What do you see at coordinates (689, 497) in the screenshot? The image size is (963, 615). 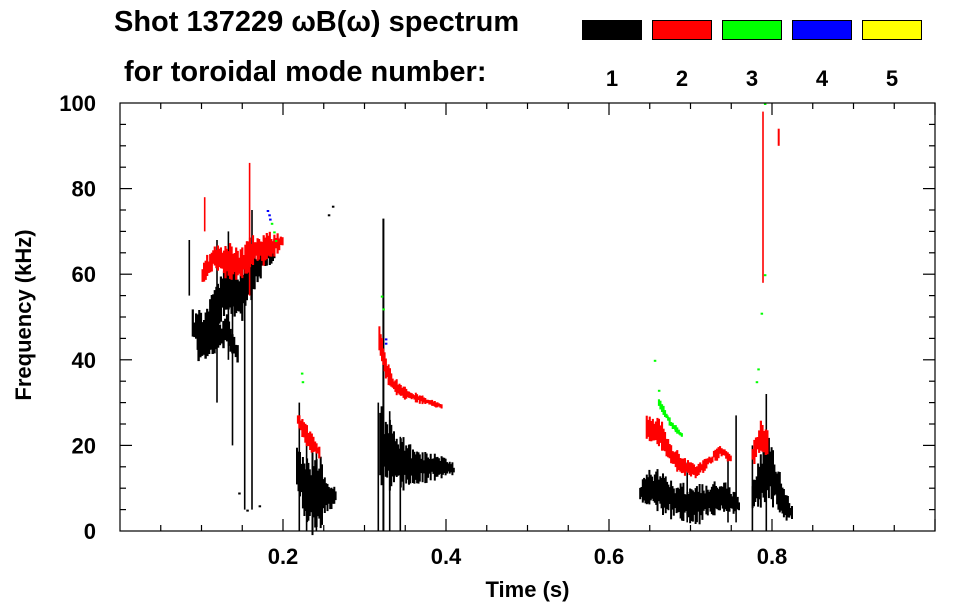 I see `n1-burst-0.65s` at bounding box center [689, 497].